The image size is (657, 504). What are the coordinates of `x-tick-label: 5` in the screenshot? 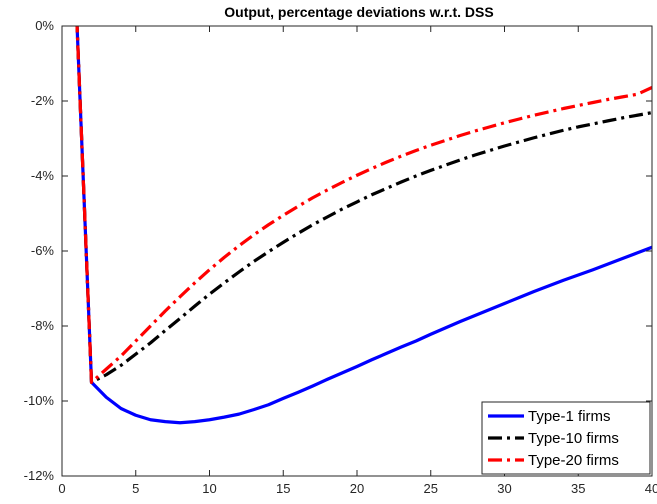 It's located at (135, 488).